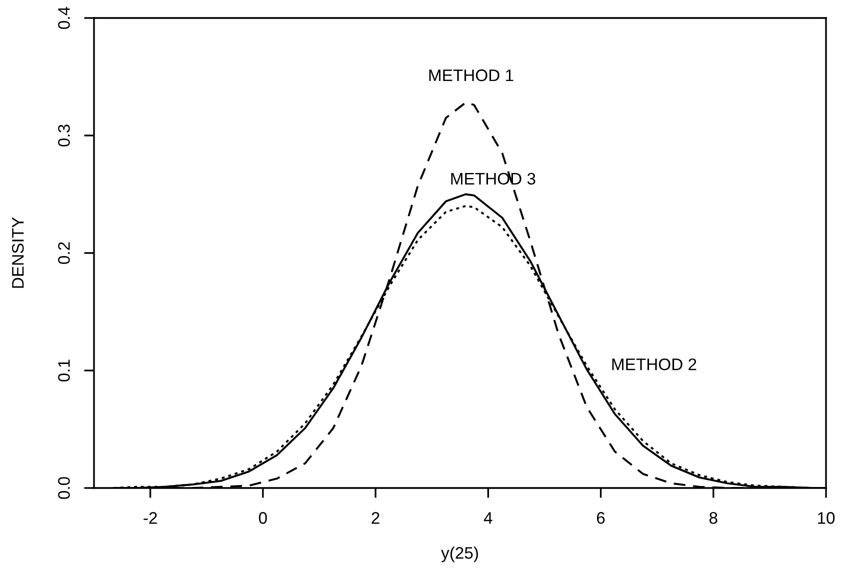 This screenshot has height=573, width=841. Describe the element at coordinates (18, 252) in the screenshot. I see `y-axis-title: DENSITY` at that location.